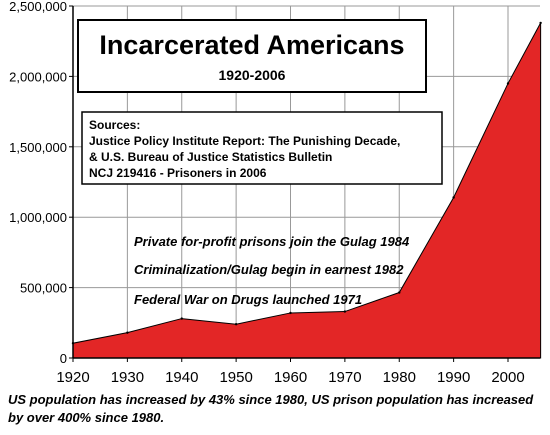  I want to click on title-box-frame, so click(252, 56).